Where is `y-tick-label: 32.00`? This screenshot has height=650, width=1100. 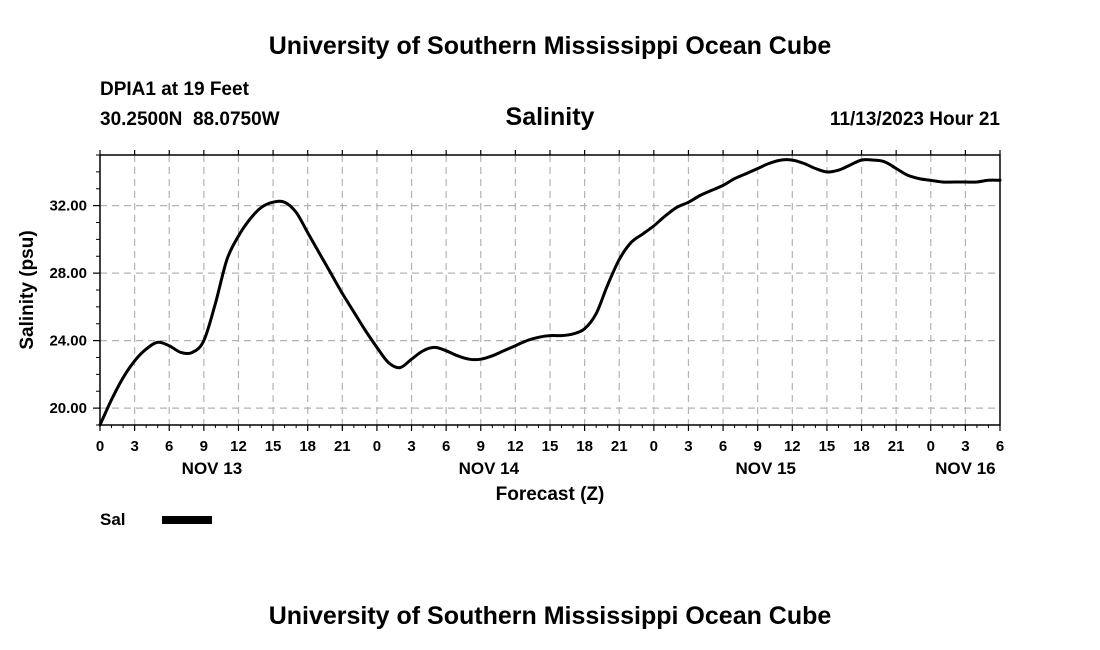
y-tick-label: 32.00 is located at coordinates (68, 206).